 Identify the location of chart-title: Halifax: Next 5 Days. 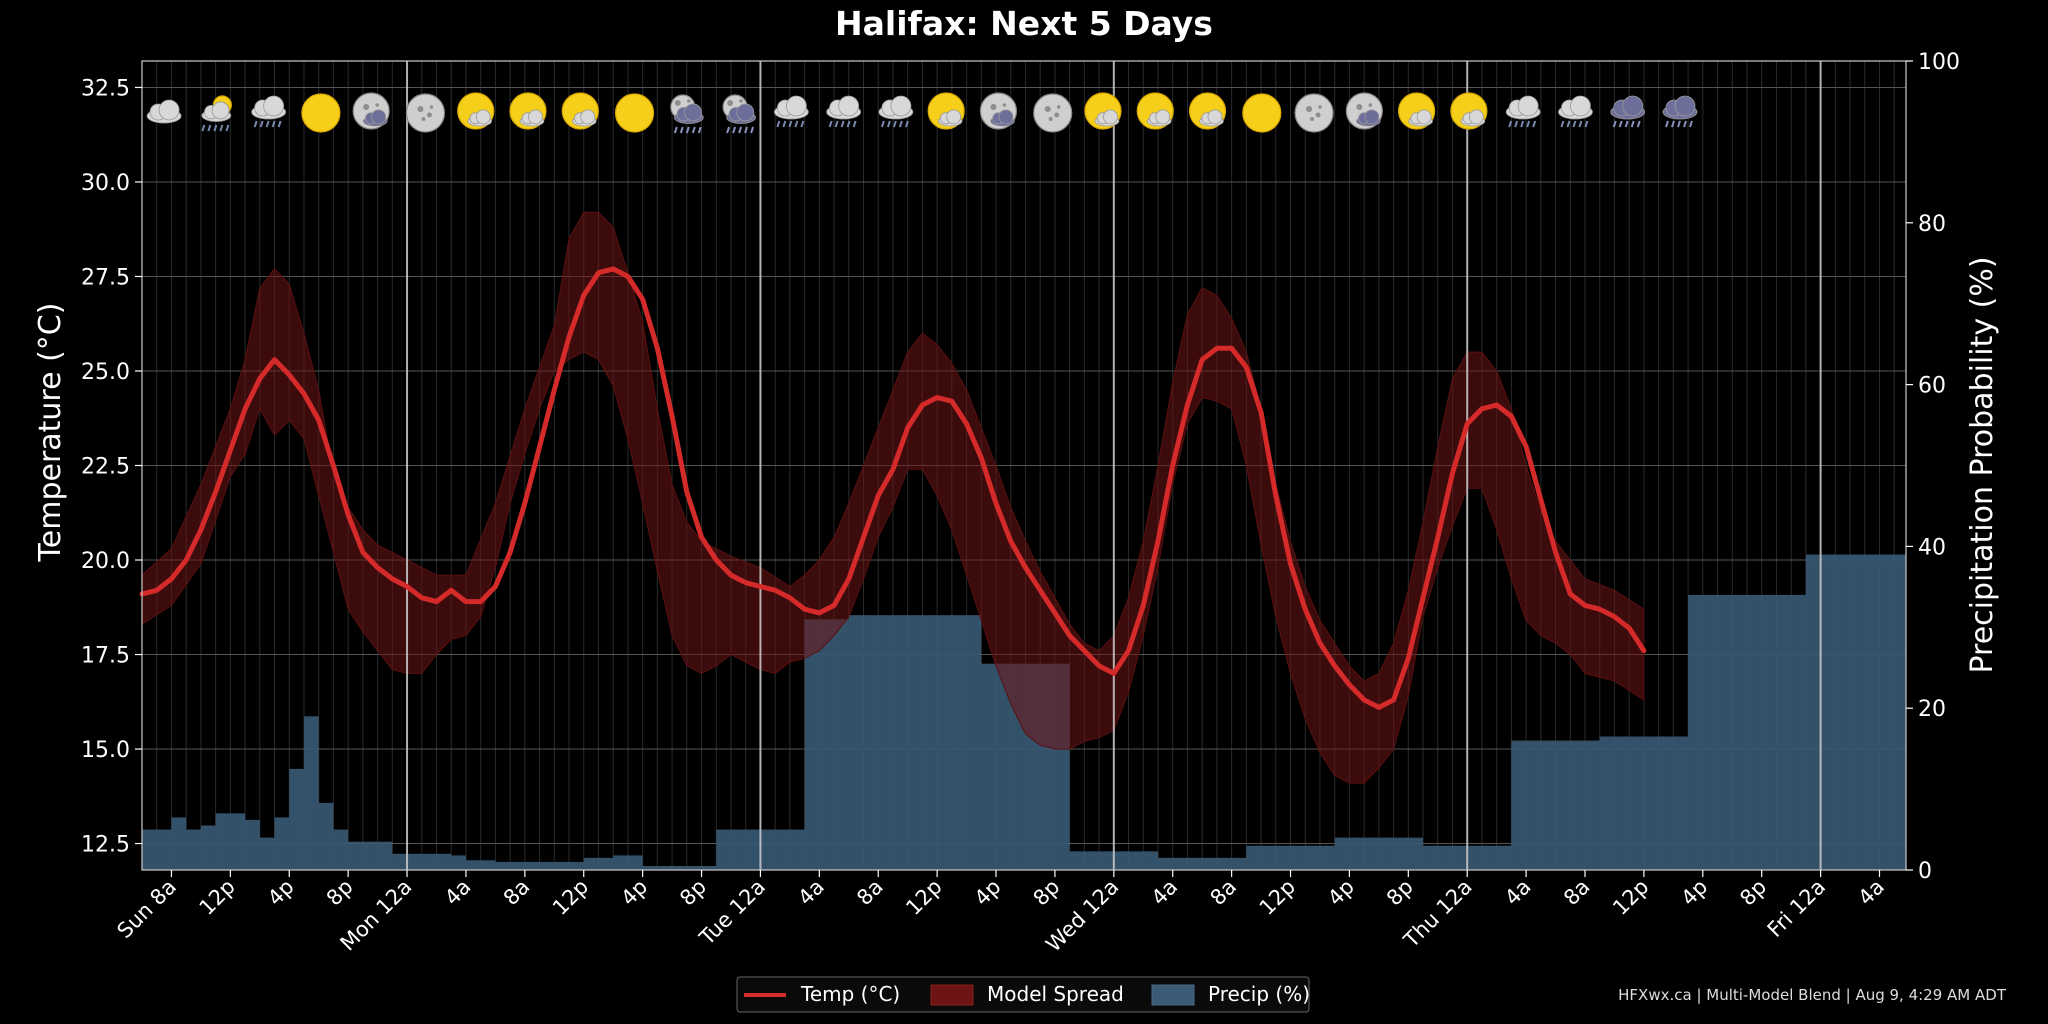
(1024, 23).